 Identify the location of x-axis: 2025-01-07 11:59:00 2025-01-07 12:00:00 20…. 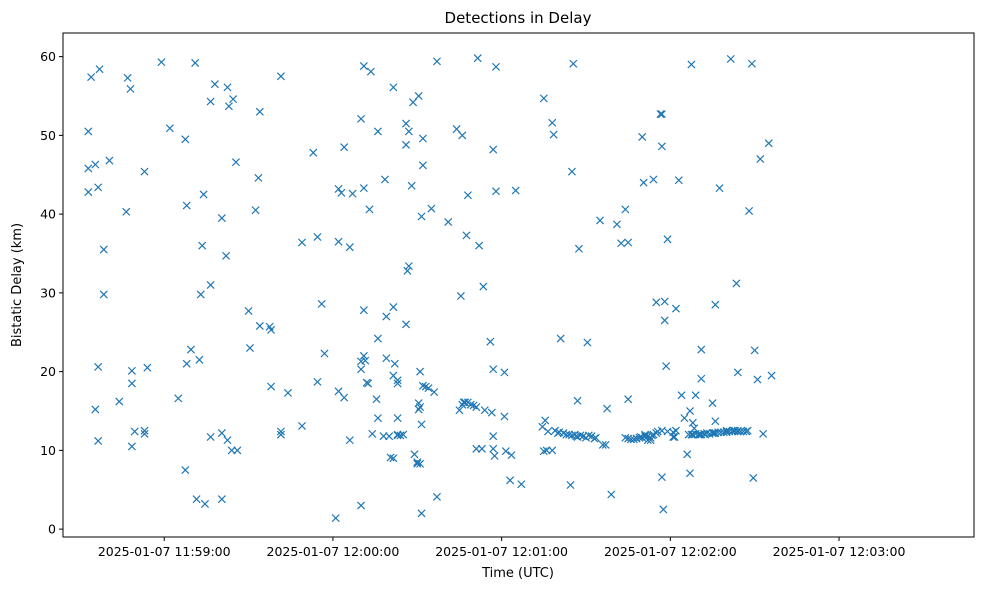
(501, 548).